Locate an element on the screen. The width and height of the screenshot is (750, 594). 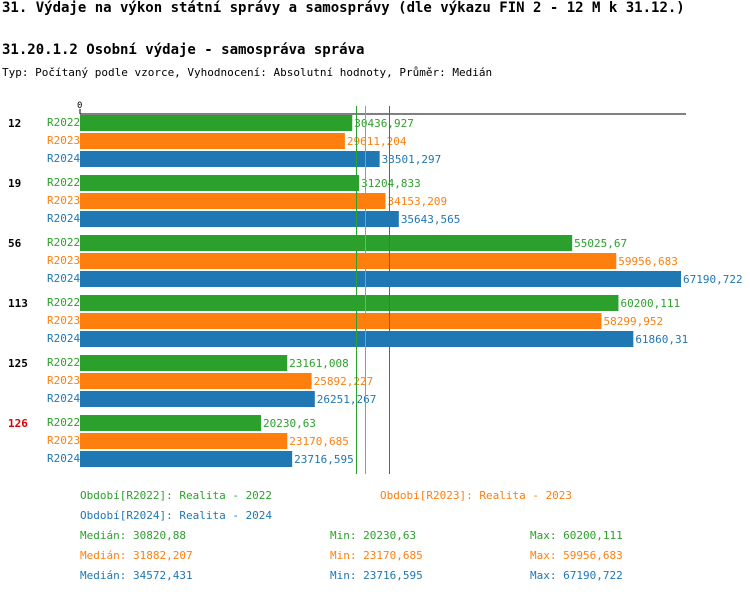
bar-value-label: 59956,683 is located at coordinates (648, 261).